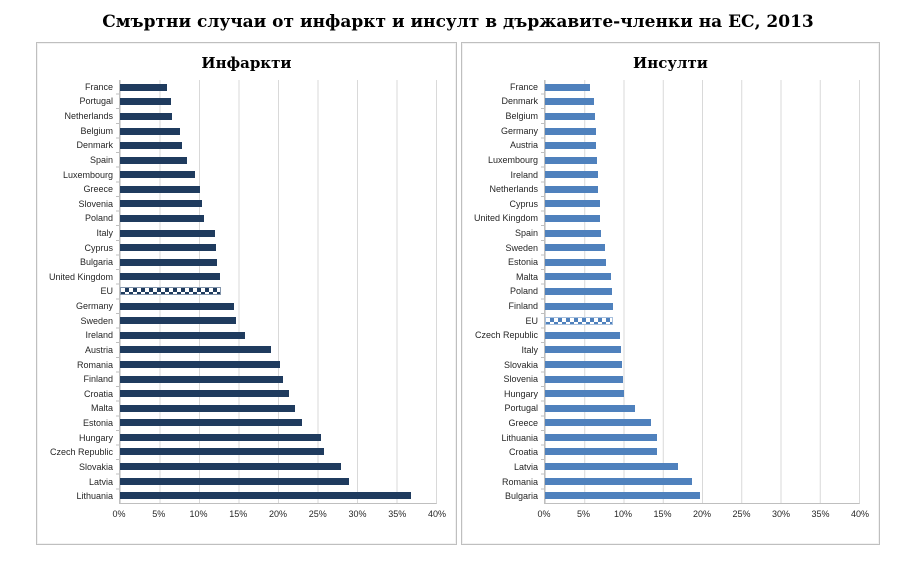 Image resolution: width=916 pixels, height=563 pixels. What do you see at coordinates (529, 349) in the screenshot?
I see `category-label: Italy` at bounding box center [529, 349].